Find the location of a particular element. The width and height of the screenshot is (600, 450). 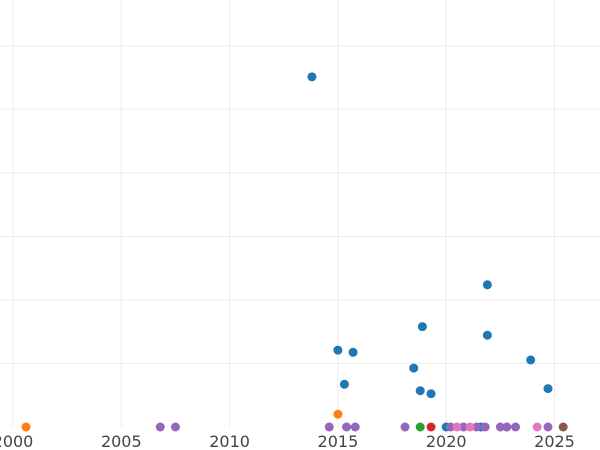

x-tick-label: 2015 is located at coordinates (338, 441).